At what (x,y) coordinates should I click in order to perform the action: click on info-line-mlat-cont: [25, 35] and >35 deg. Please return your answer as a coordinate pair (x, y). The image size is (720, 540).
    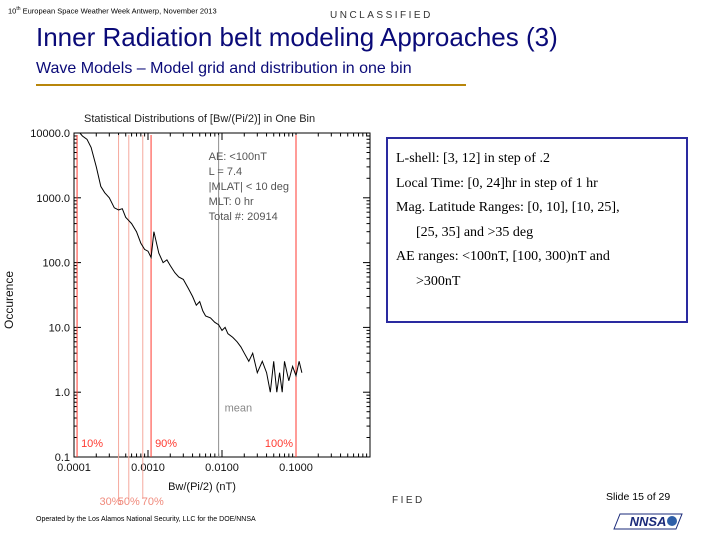
    Looking at the image, I should click on (475, 232).